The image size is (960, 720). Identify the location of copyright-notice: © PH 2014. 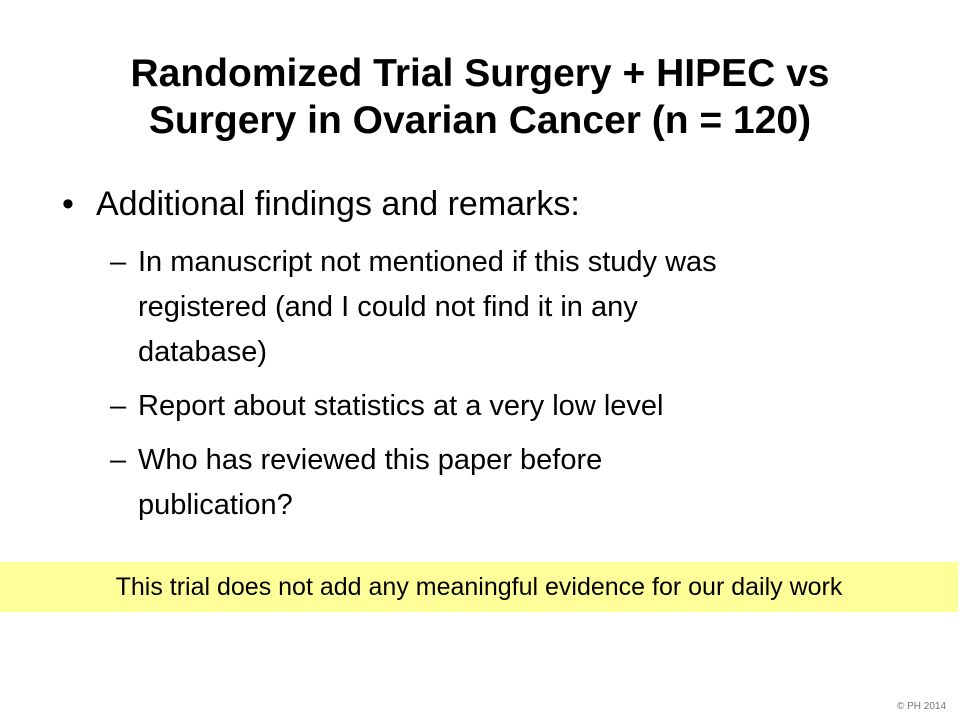
(921, 706).